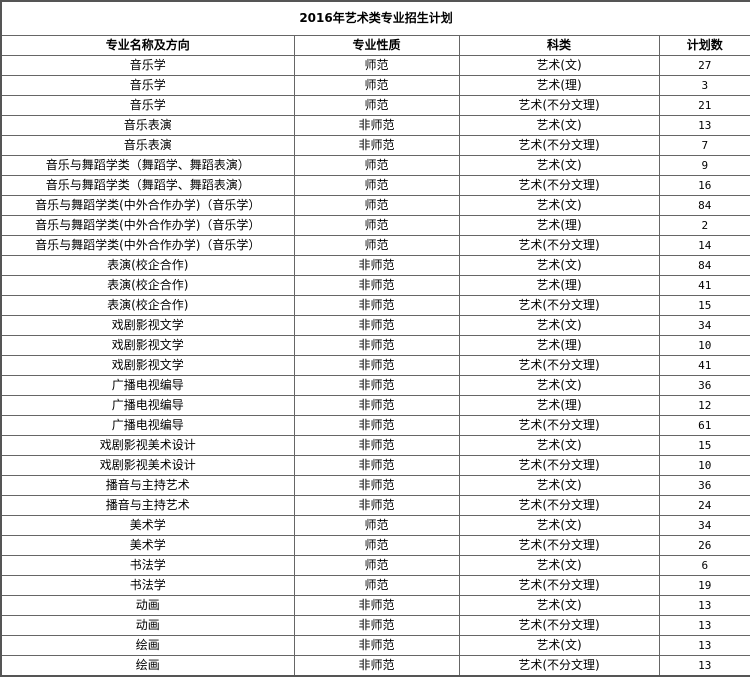 Image resolution: width=750 pixels, height=677 pixels. Describe the element at coordinates (704, 345) in the screenshot. I see `cell-quota: 10` at that location.